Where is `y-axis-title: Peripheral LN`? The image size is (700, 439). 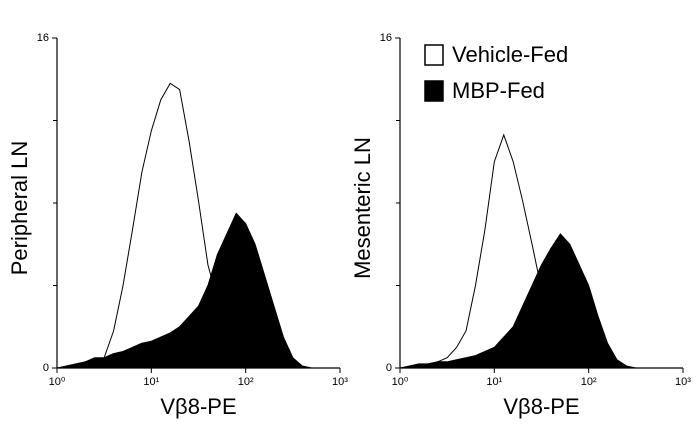
y-axis-title: Peripheral LN is located at coordinates (19, 208).